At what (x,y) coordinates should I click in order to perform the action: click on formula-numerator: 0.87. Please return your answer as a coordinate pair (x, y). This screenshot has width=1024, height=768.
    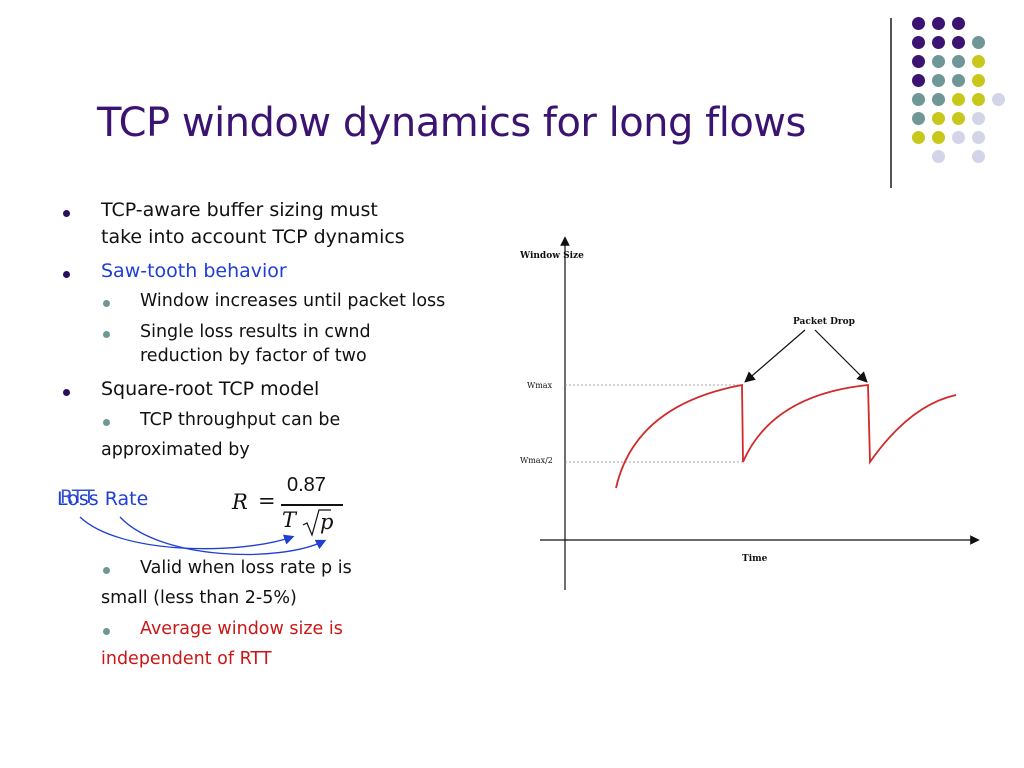
    Looking at the image, I should click on (306, 485).